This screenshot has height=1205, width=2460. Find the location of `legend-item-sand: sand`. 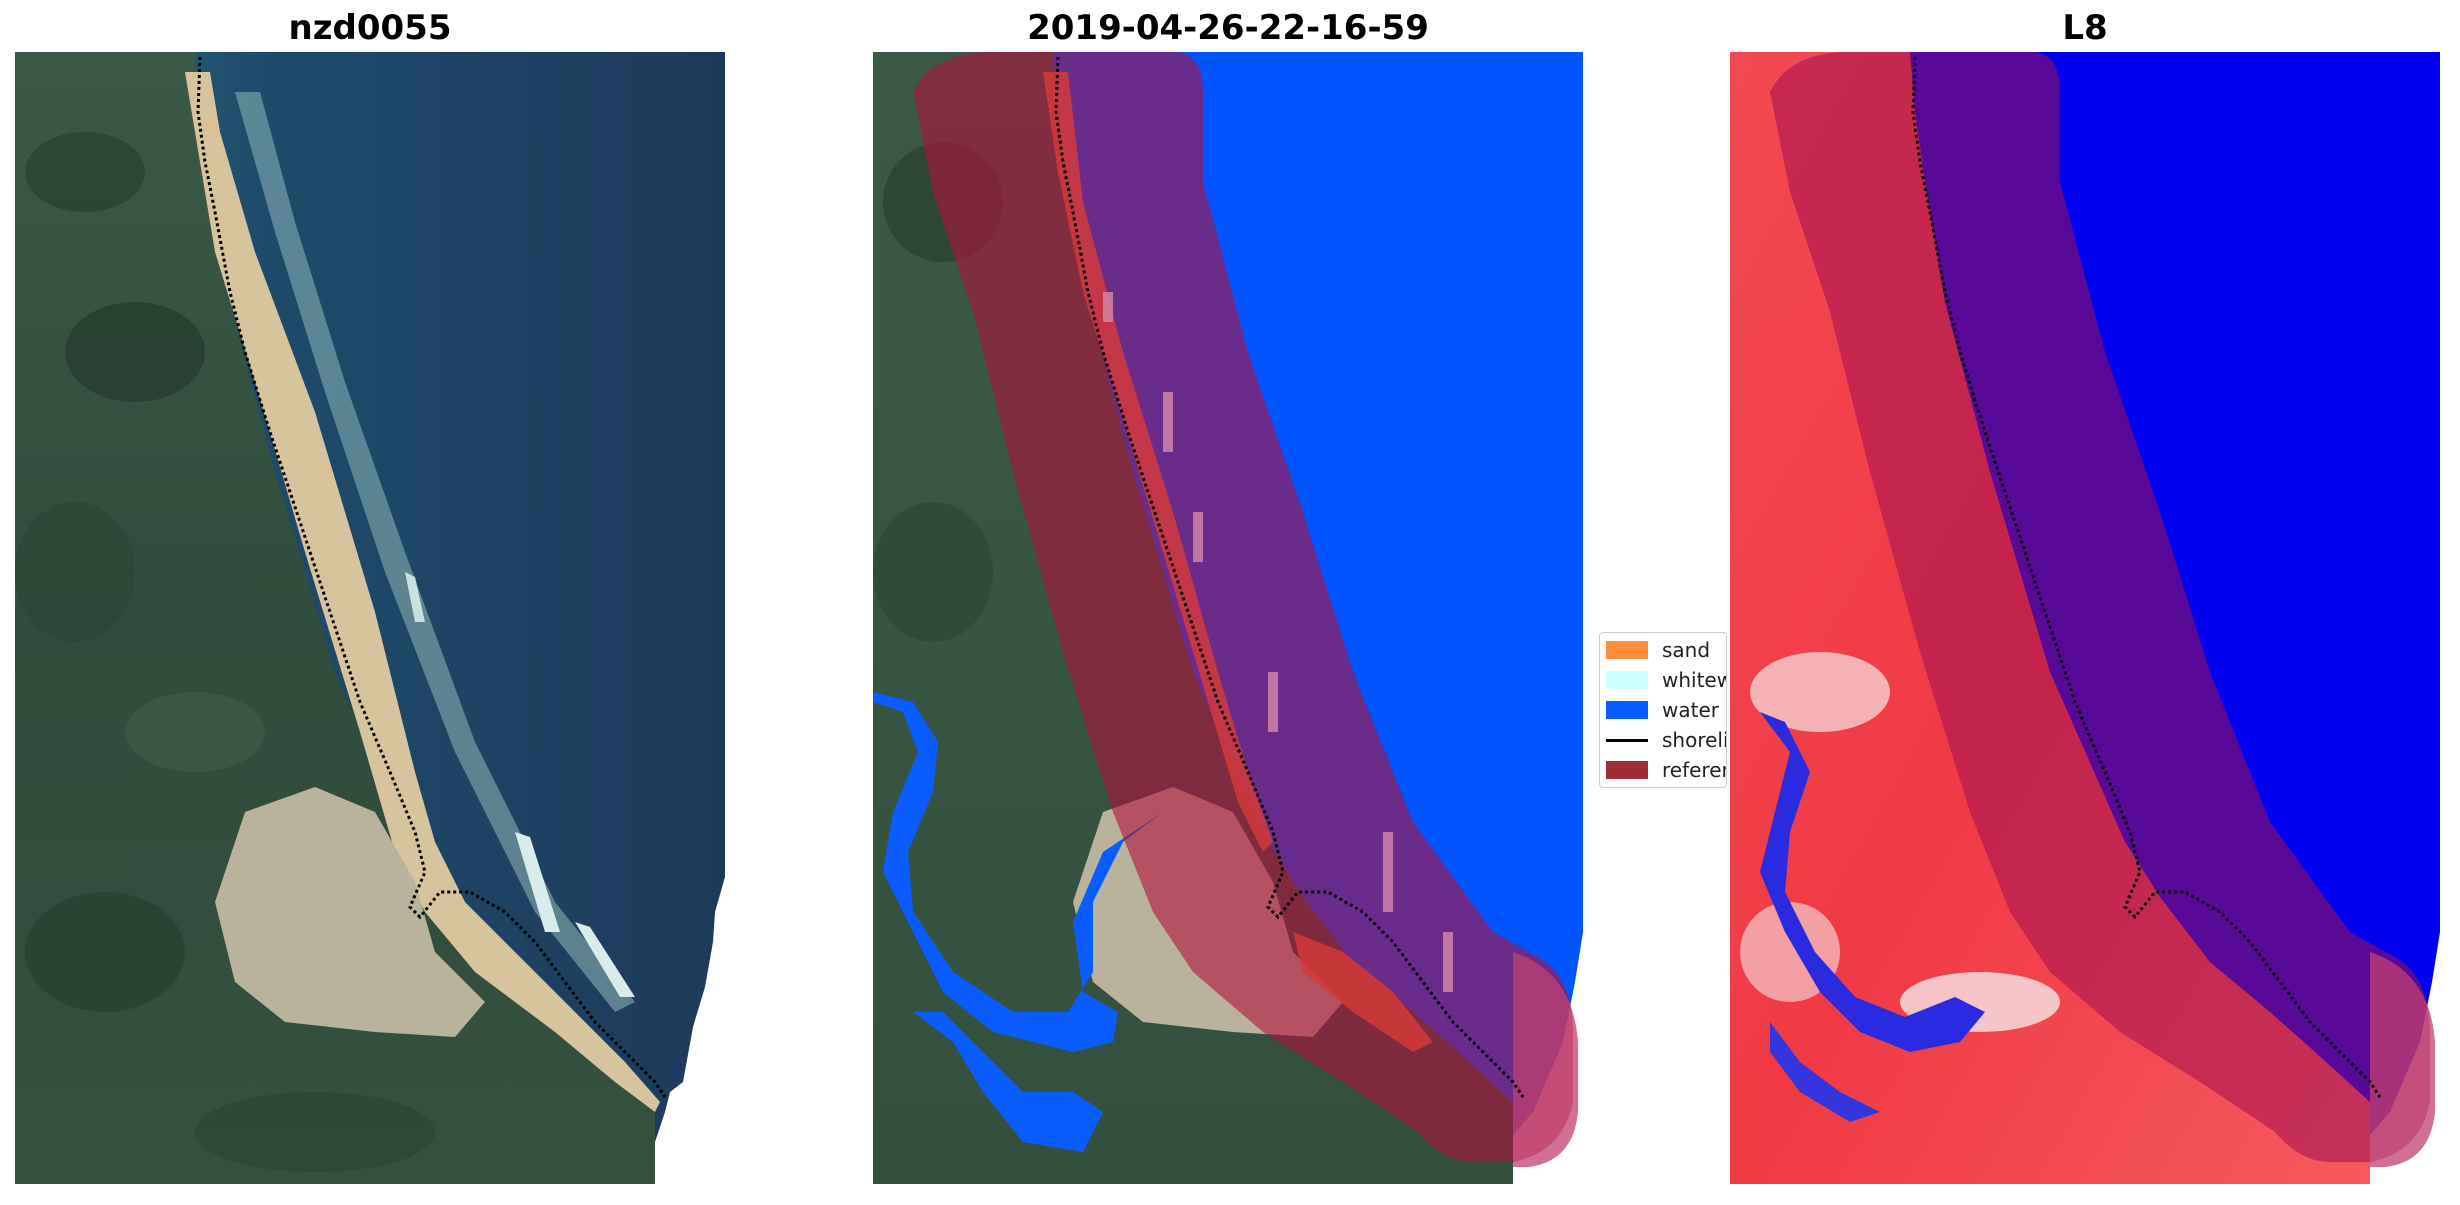

legend-item-sand: sand is located at coordinates (1658, 650).